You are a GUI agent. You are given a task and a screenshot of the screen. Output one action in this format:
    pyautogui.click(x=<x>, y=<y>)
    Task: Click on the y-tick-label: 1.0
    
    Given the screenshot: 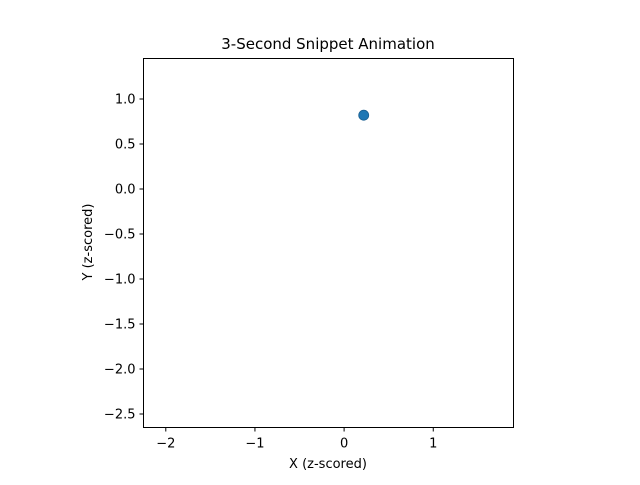 What is the action you would take?
    pyautogui.click(x=125, y=100)
    